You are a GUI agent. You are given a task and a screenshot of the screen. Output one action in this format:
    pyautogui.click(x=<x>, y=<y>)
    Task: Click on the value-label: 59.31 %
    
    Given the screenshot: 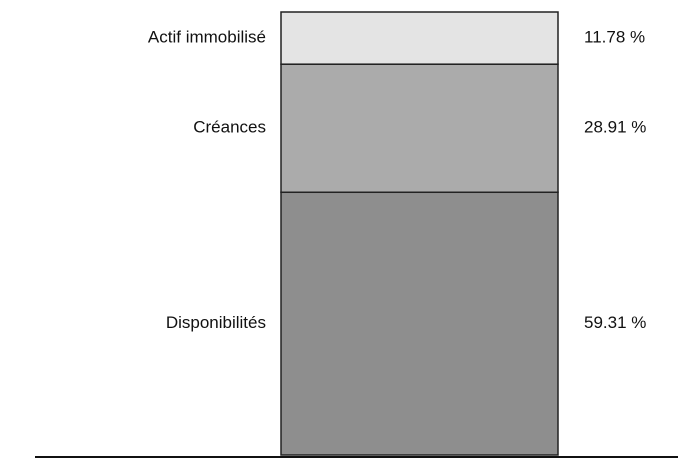 What is the action you would take?
    pyautogui.click(x=615, y=322)
    